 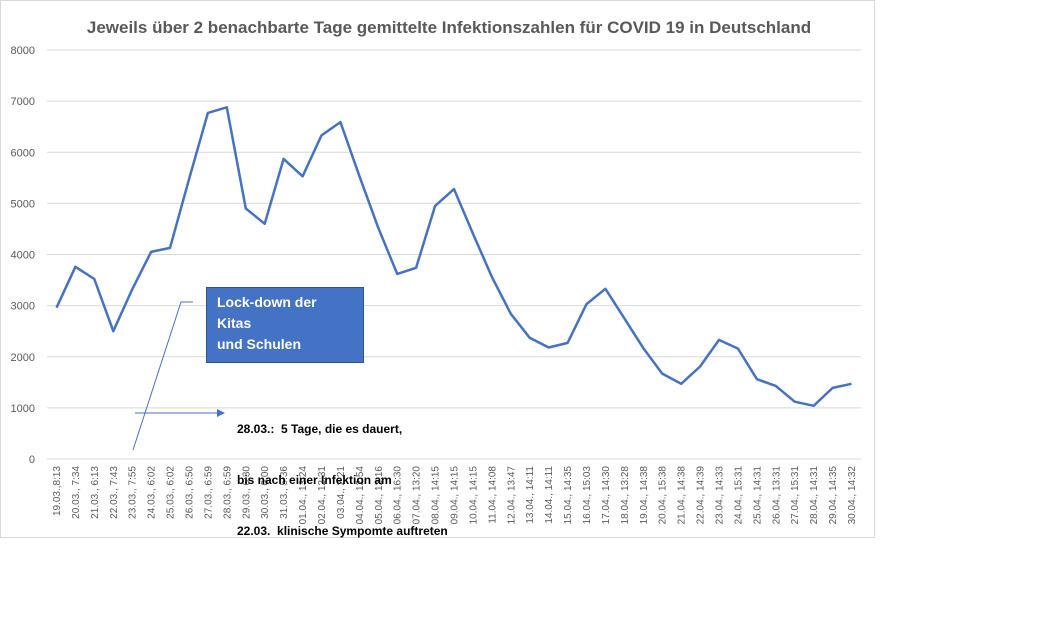 I want to click on note-line-3: 22.03. klinische Sympomte auftreten, so click(x=342, y=531).